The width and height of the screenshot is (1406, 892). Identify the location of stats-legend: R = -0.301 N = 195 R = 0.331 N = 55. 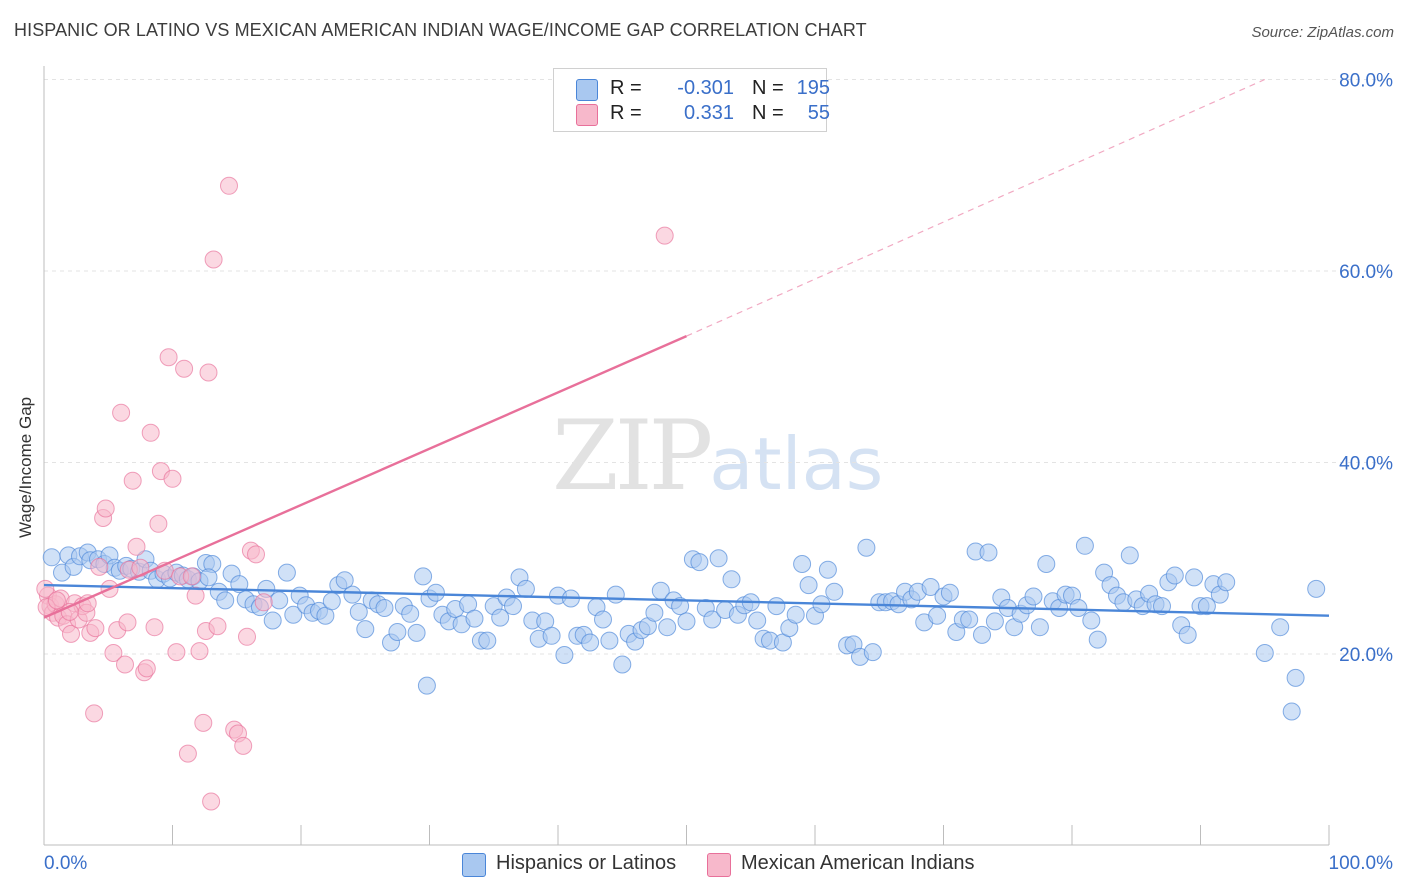
(691, 100).